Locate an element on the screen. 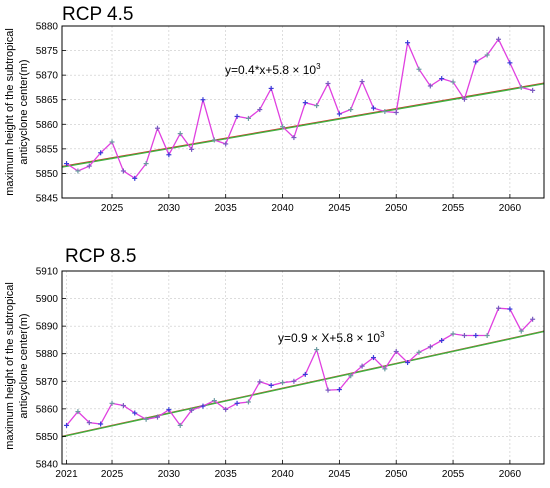 Image resolution: width=550 pixels, height=488 pixels. y-tick-label: 5865 is located at coordinates (47, 100).